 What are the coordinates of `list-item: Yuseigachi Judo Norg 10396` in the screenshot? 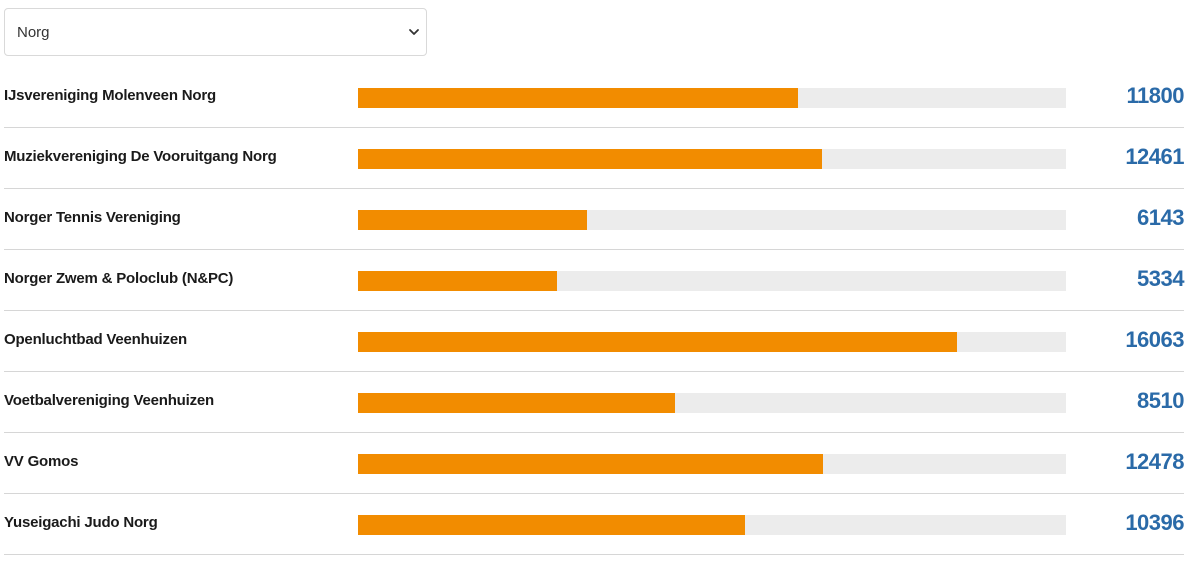 It's located at (594, 524).